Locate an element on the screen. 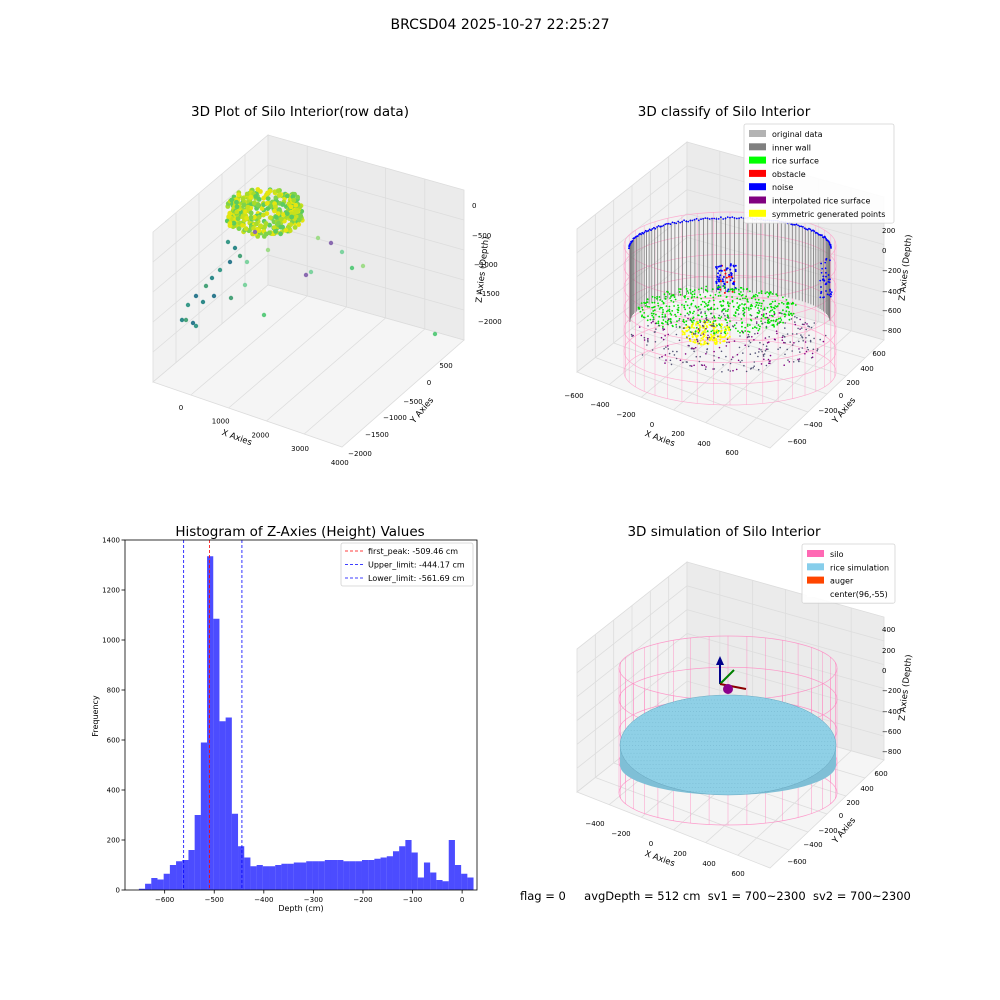  histogram-x-tick-label: −600 is located at coordinates (164, 900).